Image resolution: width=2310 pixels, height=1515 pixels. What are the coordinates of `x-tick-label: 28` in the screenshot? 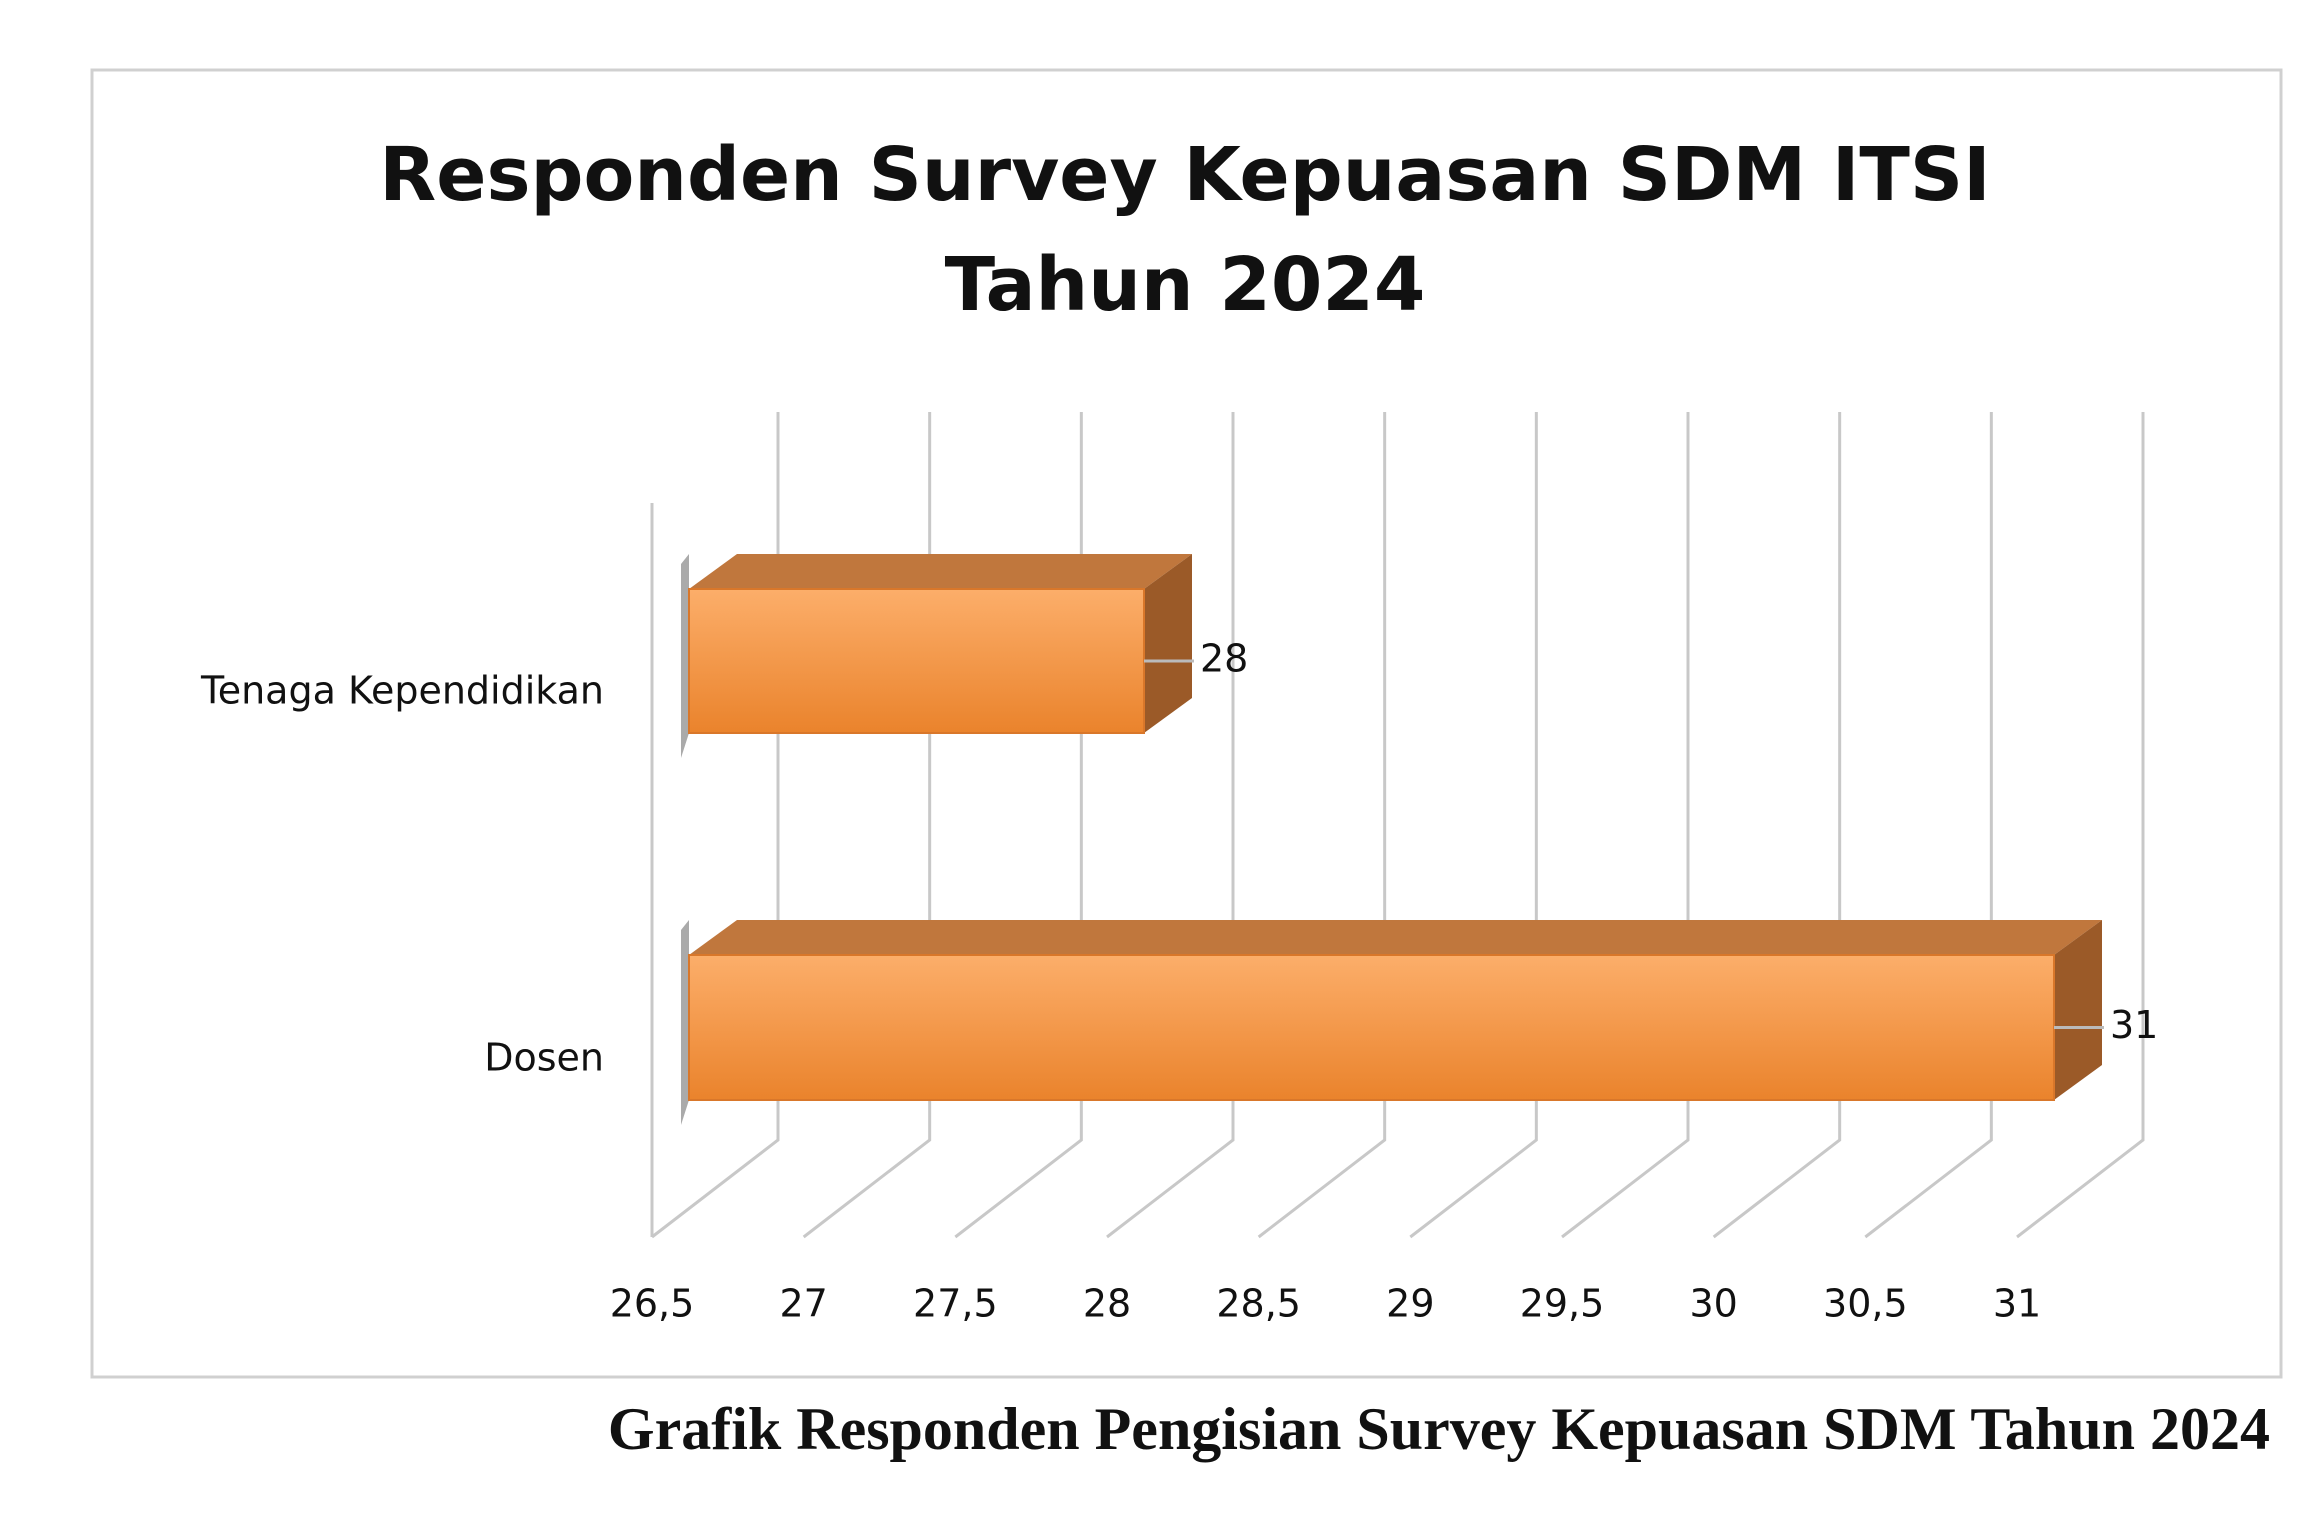 It's located at (1107, 1304).